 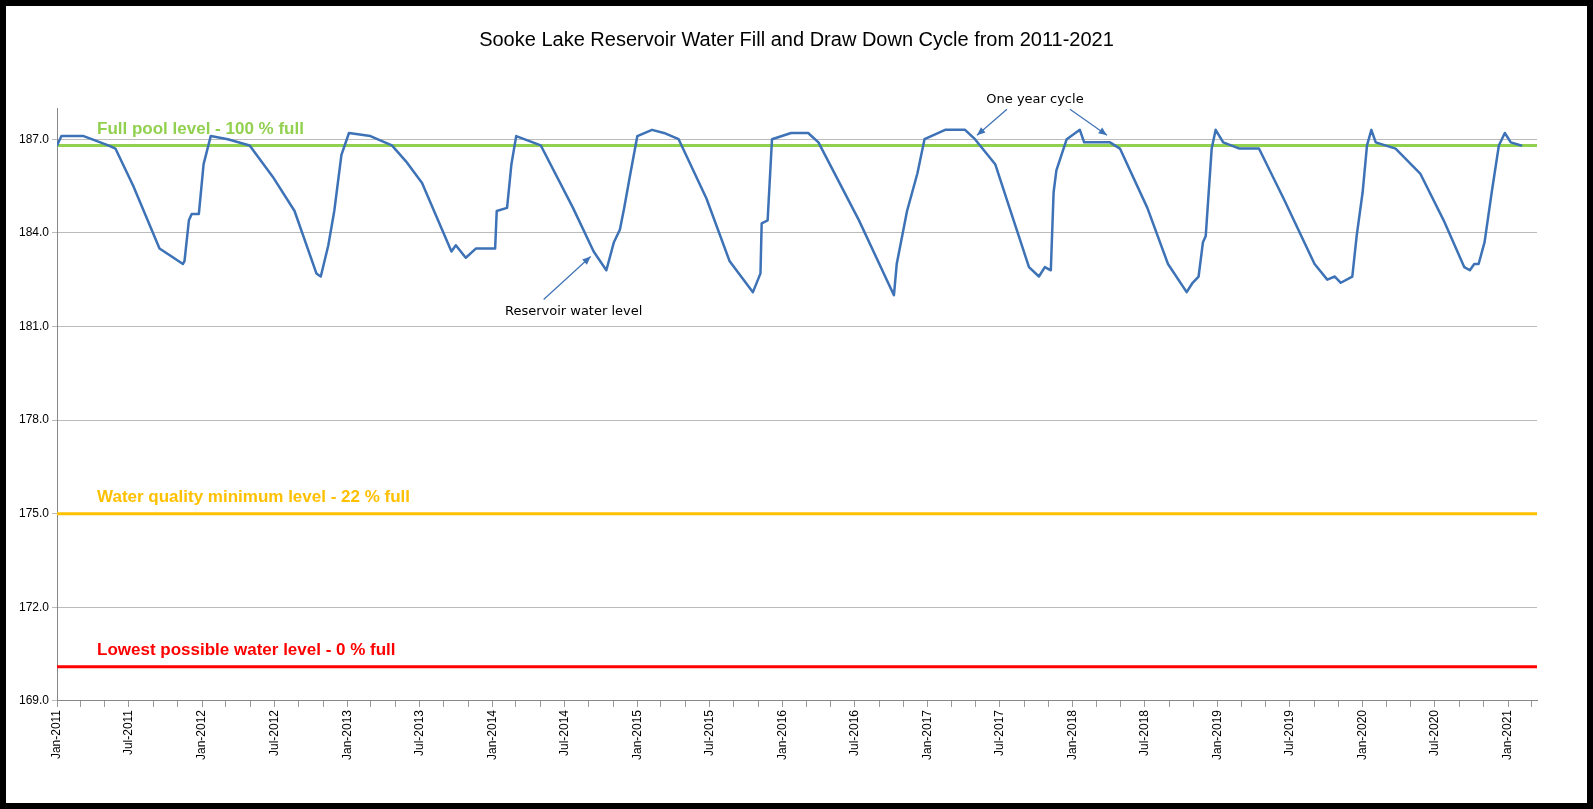 What do you see at coordinates (34, 232) in the screenshot?
I see `y-tick-label: 184.0` at bounding box center [34, 232].